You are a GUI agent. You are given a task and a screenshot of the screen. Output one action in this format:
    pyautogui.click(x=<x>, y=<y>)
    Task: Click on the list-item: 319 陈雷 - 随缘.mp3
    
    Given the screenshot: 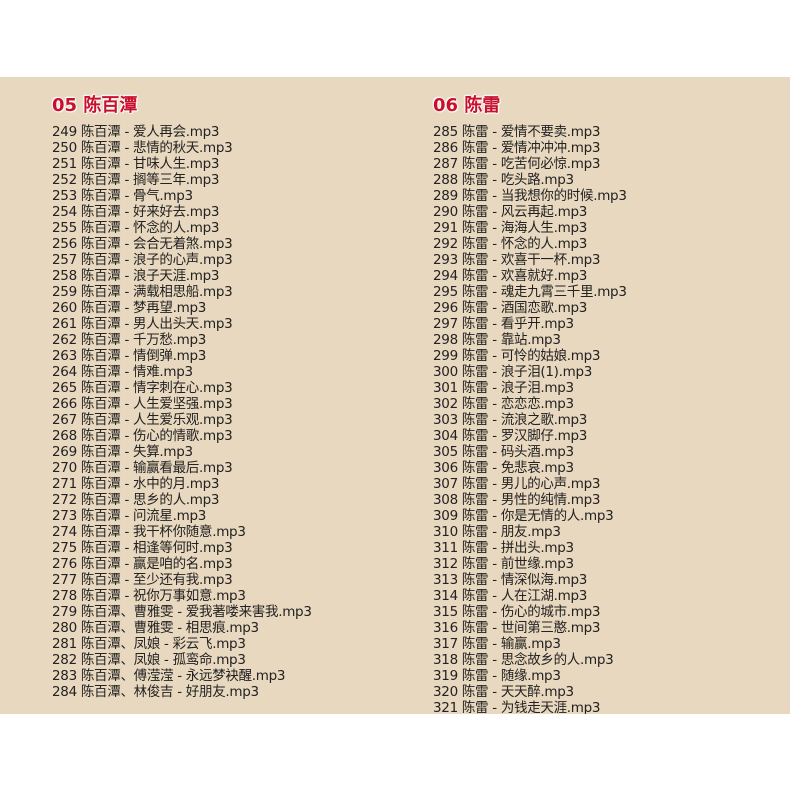 What is the action you would take?
    pyautogui.click(x=497, y=676)
    